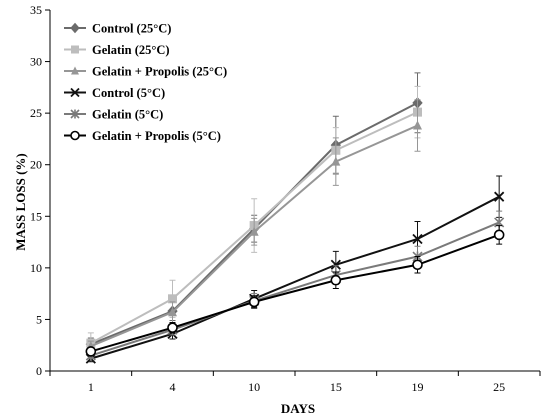 The height and width of the screenshot is (420, 550). I want to click on y-tick-label-35: 35, so click(36, 10).